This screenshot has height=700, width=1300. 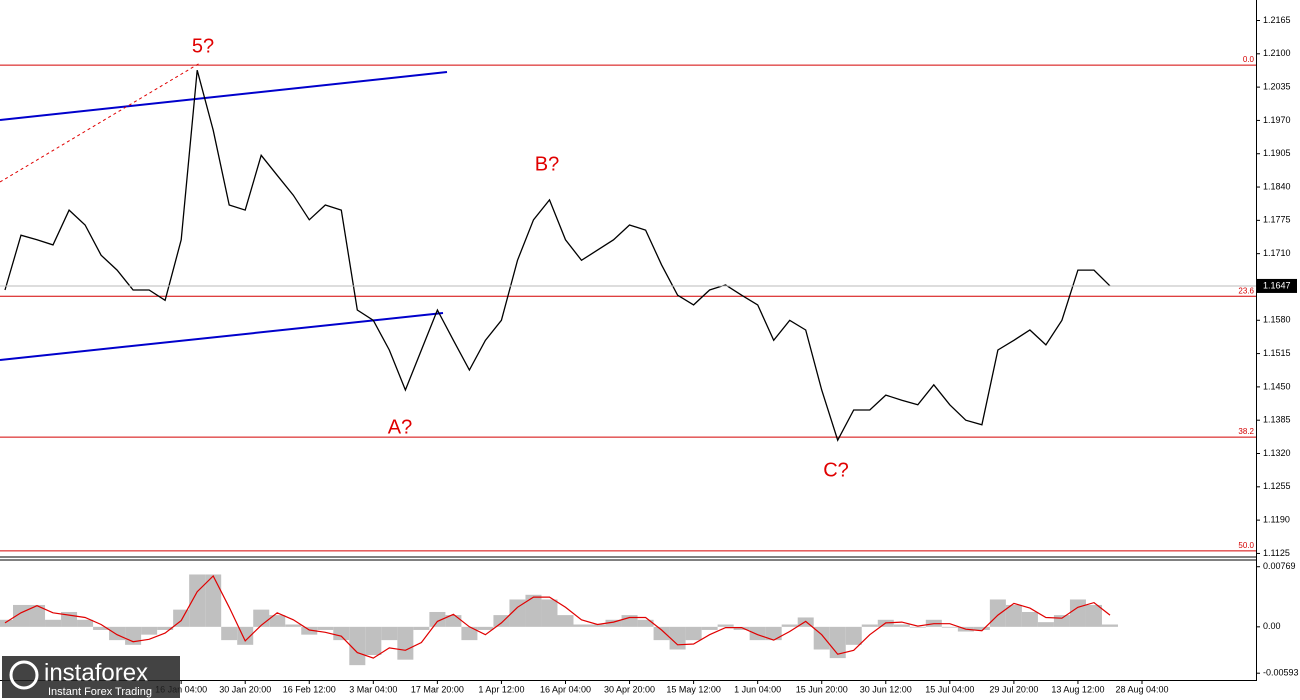 I want to click on fib-label: 38.2, so click(x=1246, y=431).